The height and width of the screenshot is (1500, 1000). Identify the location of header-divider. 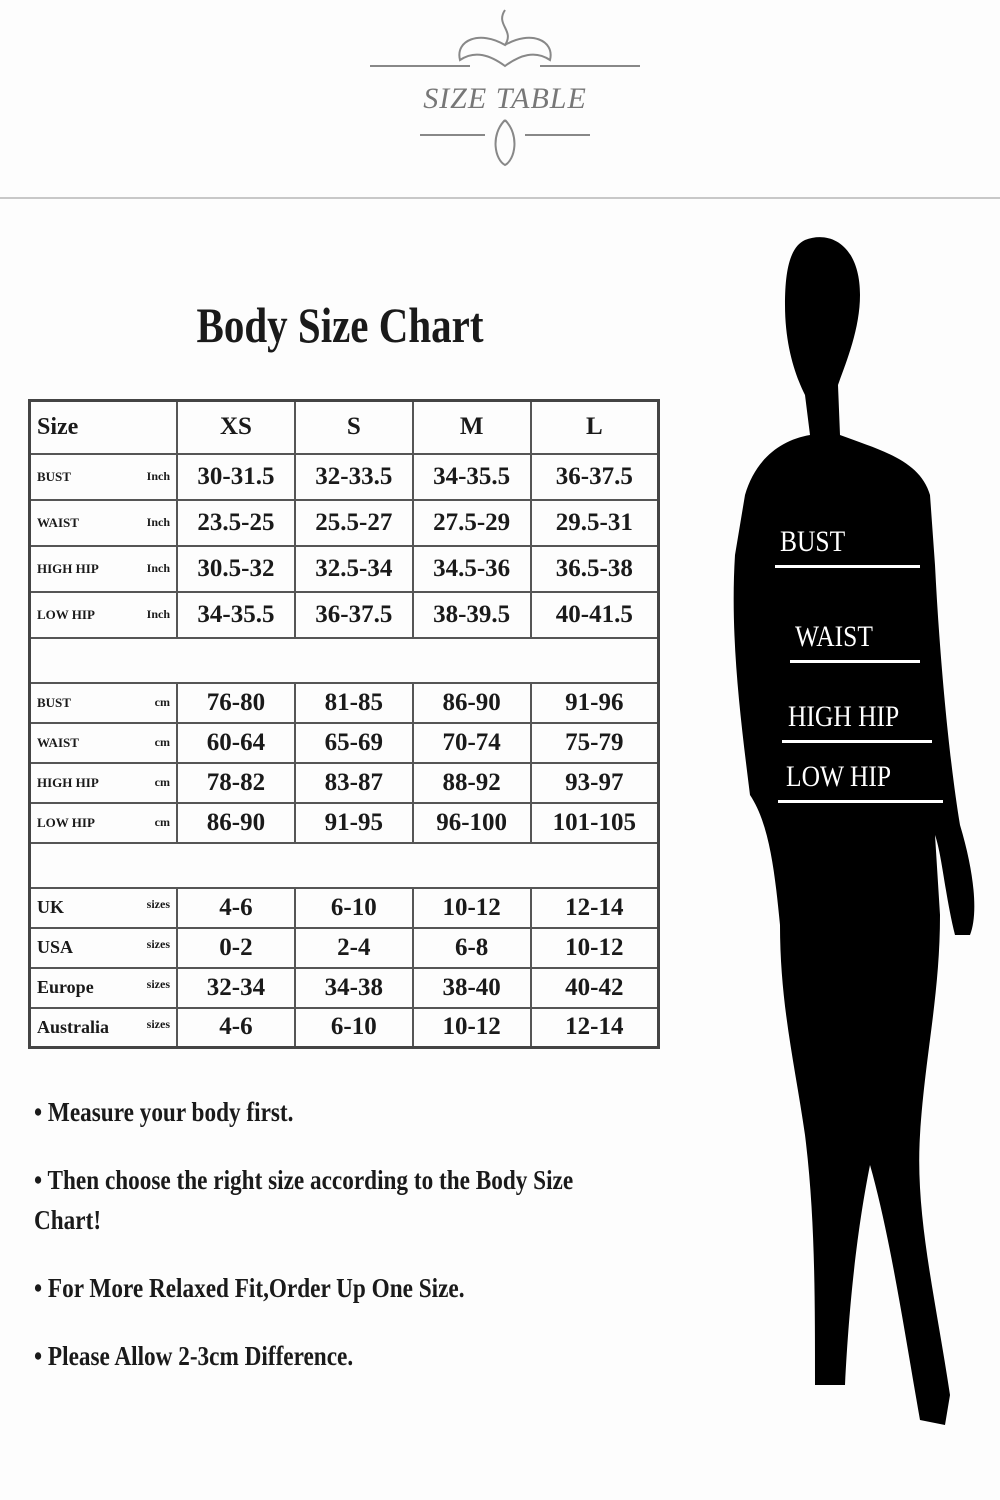
(500, 198).